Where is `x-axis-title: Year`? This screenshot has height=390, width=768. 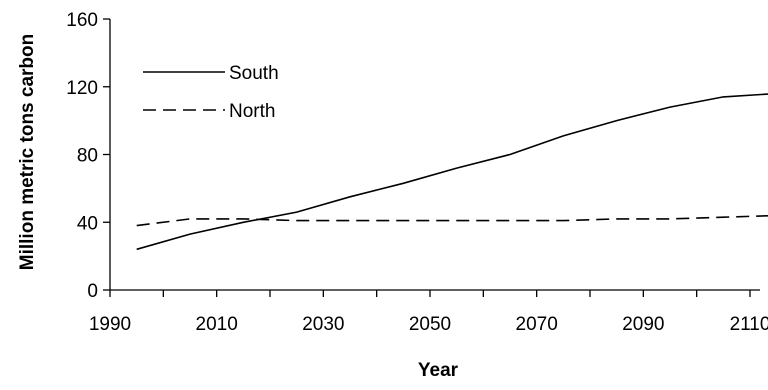
x-axis-title: Year is located at coordinates (438, 370).